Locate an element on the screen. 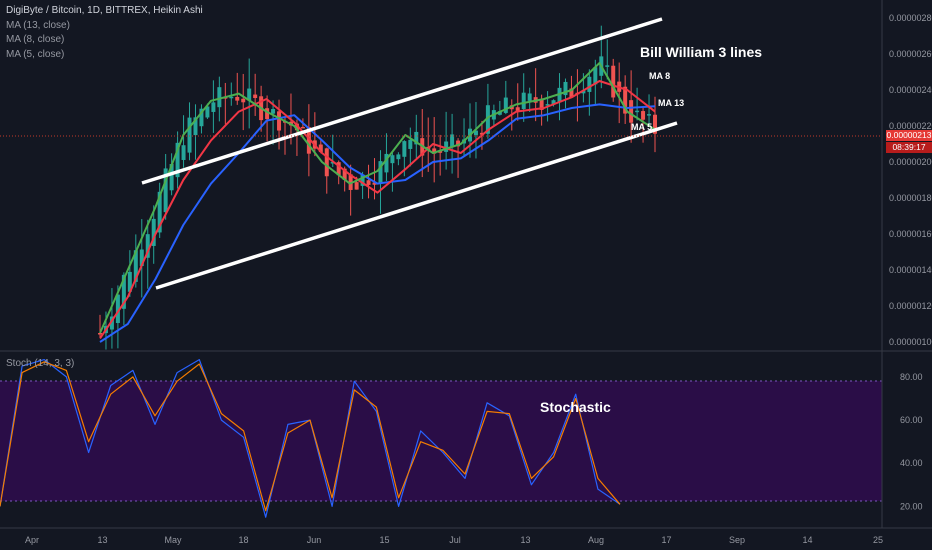 The height and width of the screenshot is (550, 932). legend-ma8: MA (8, close) is located at coordinates (35, 39).